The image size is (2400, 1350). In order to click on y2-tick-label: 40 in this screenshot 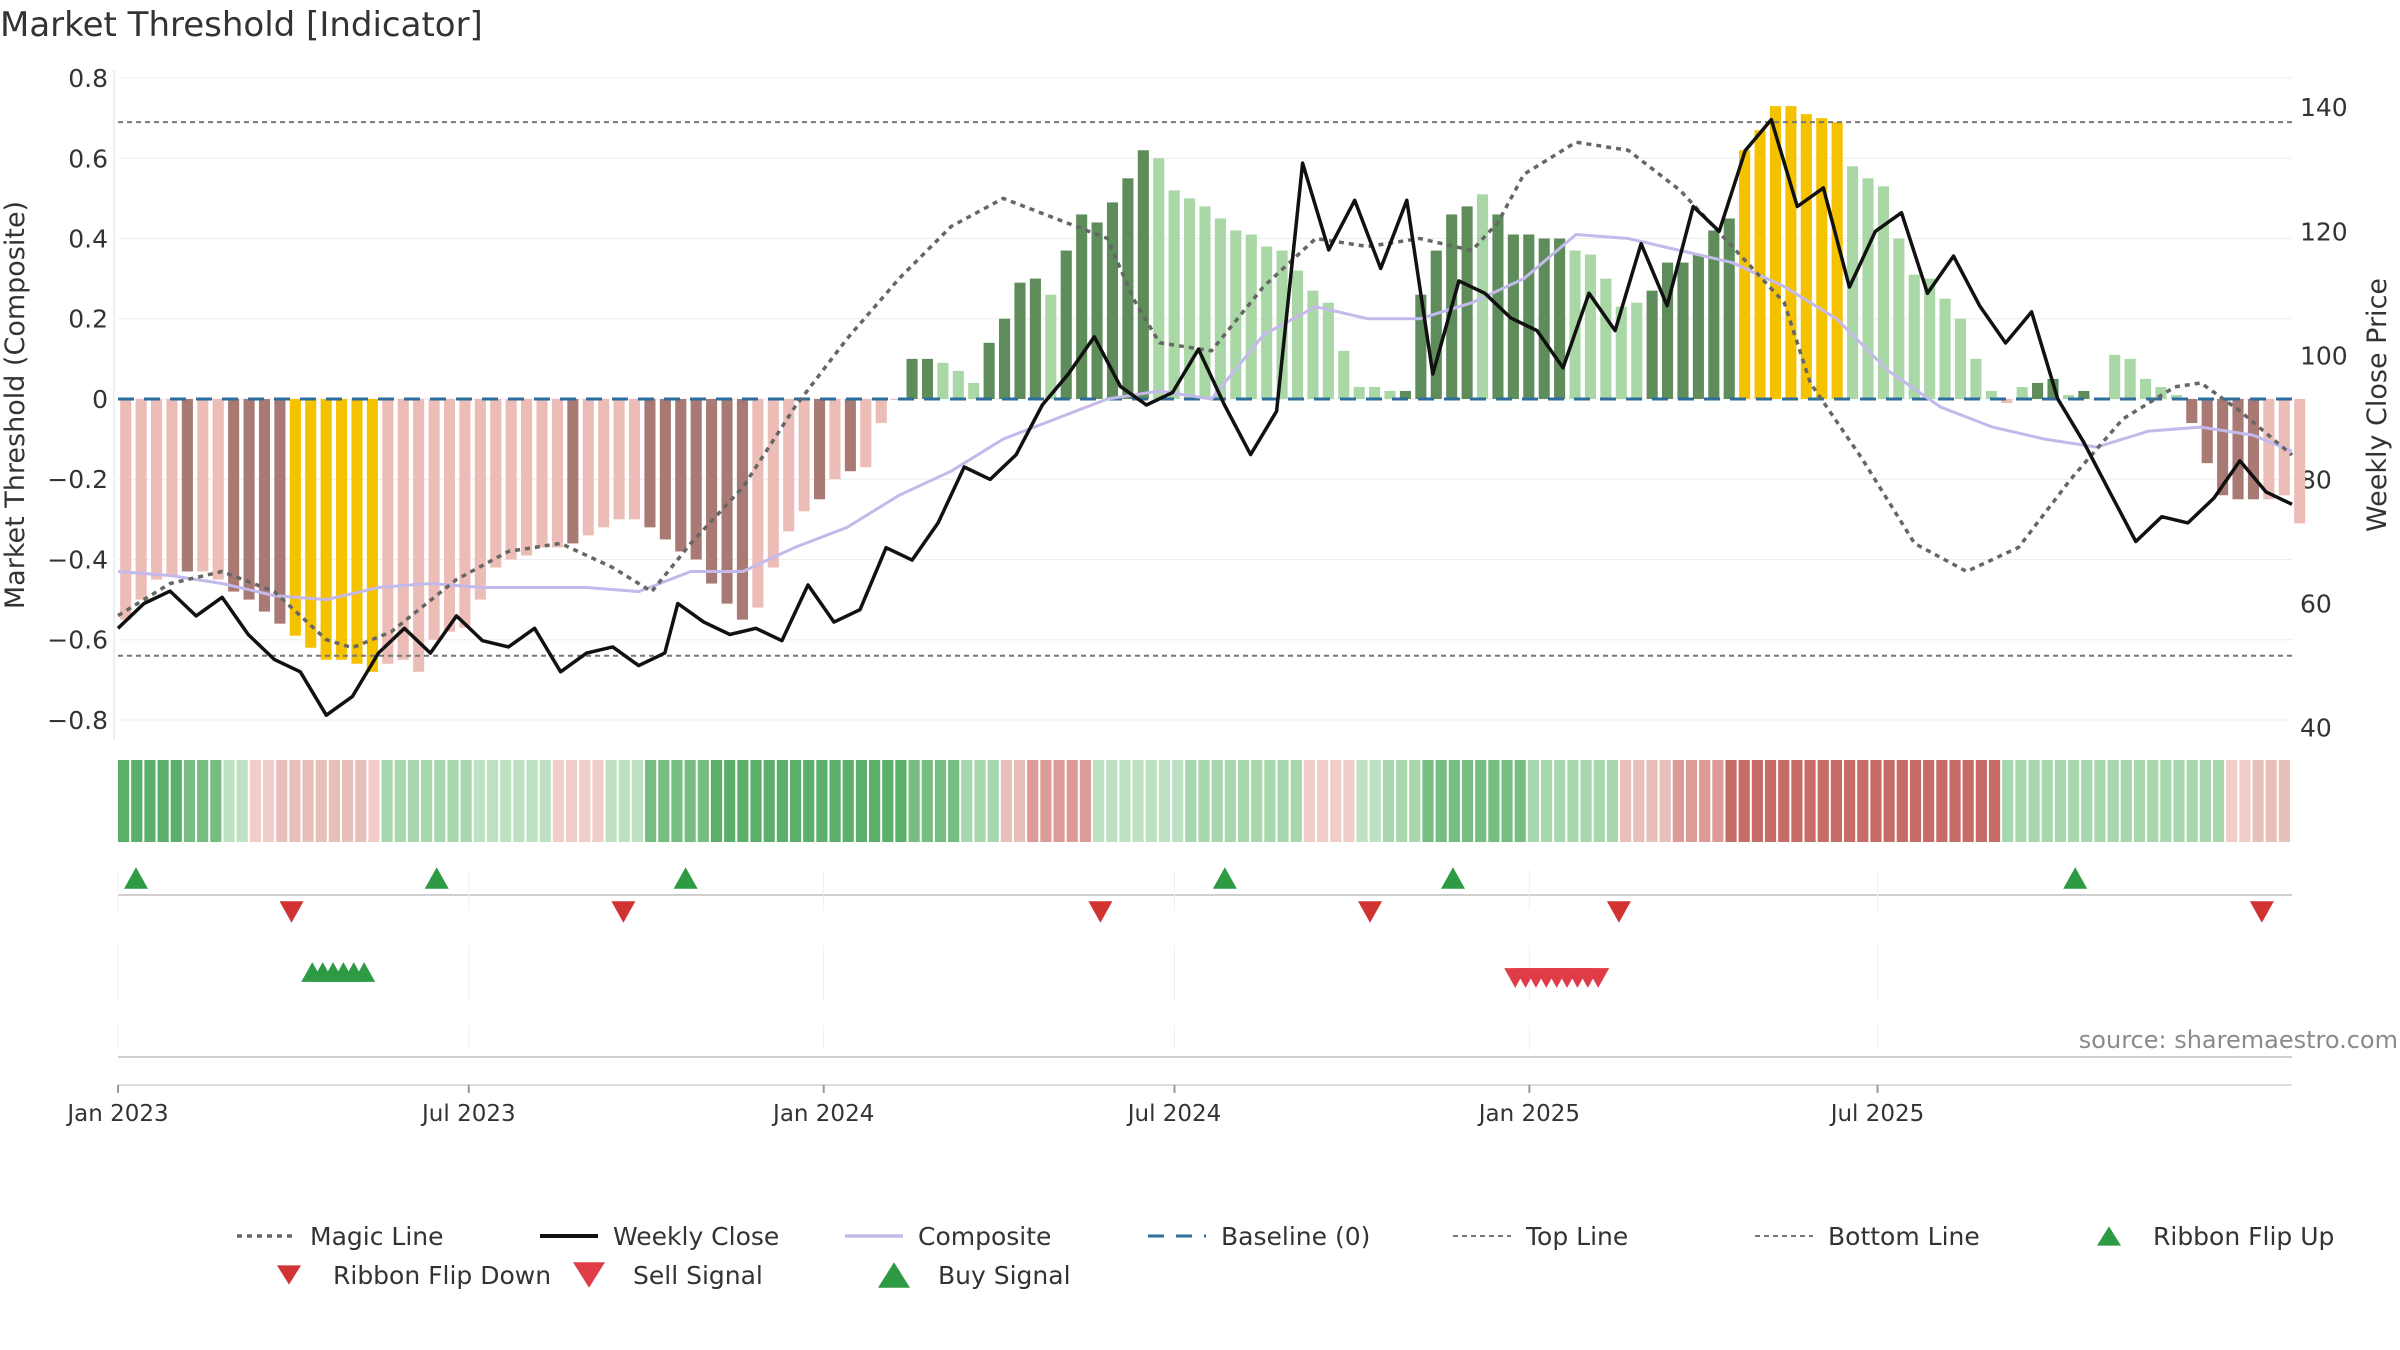, I will do `click(2316, 728)`.